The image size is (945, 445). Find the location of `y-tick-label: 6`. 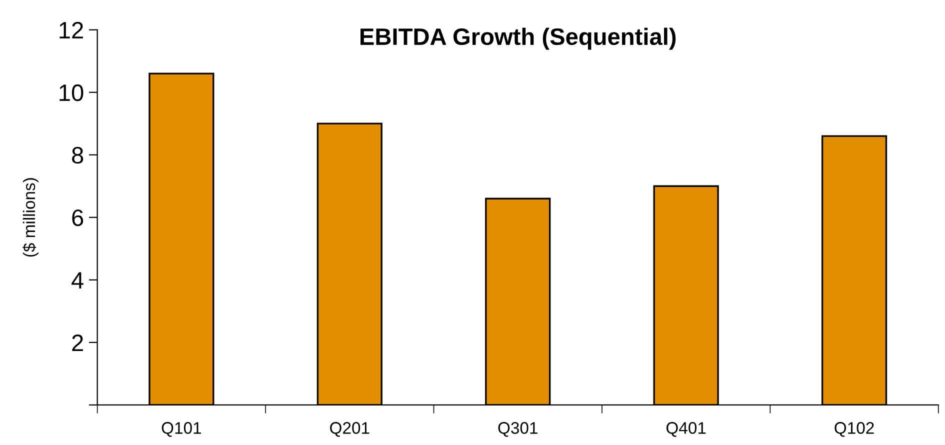

y-tick-label: 6 is located at coordinates (78, 217).